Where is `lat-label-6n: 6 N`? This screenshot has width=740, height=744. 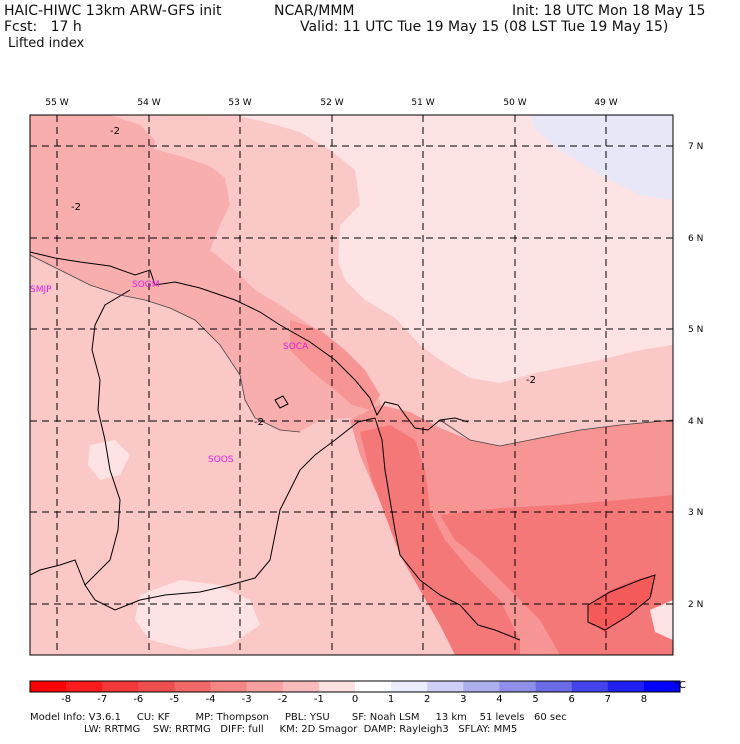 lat-label-6n: 6 N is located at coordinates (695, 239).